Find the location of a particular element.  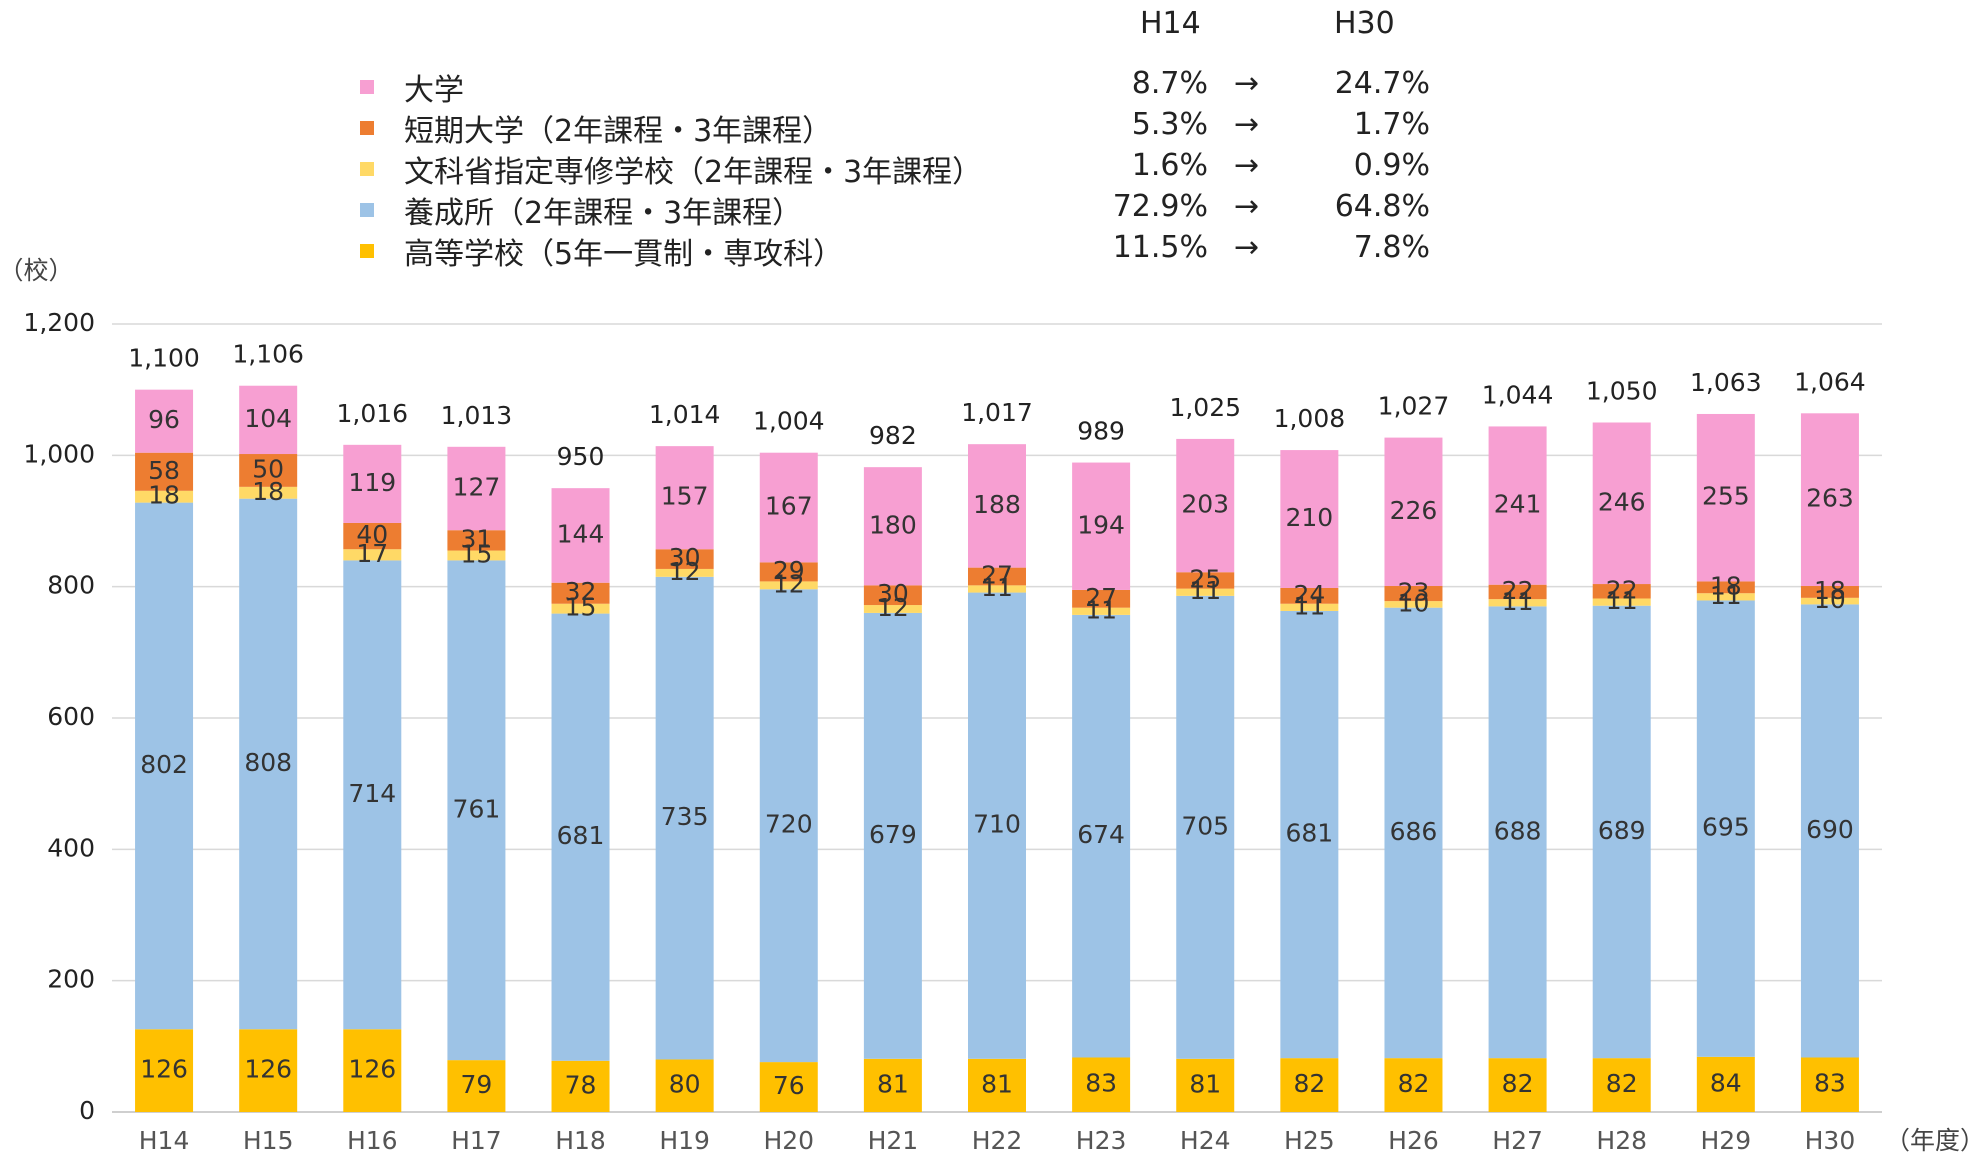

pct-from: 72.9% is located at coordinates (1160, 206).